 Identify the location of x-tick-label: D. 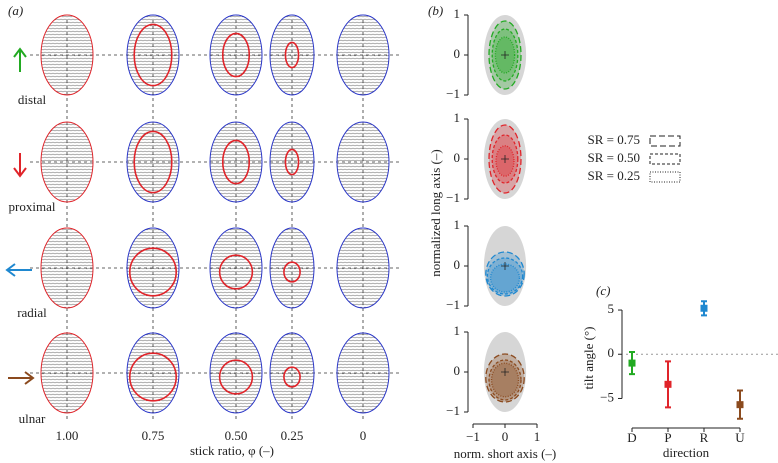
(631, 437).